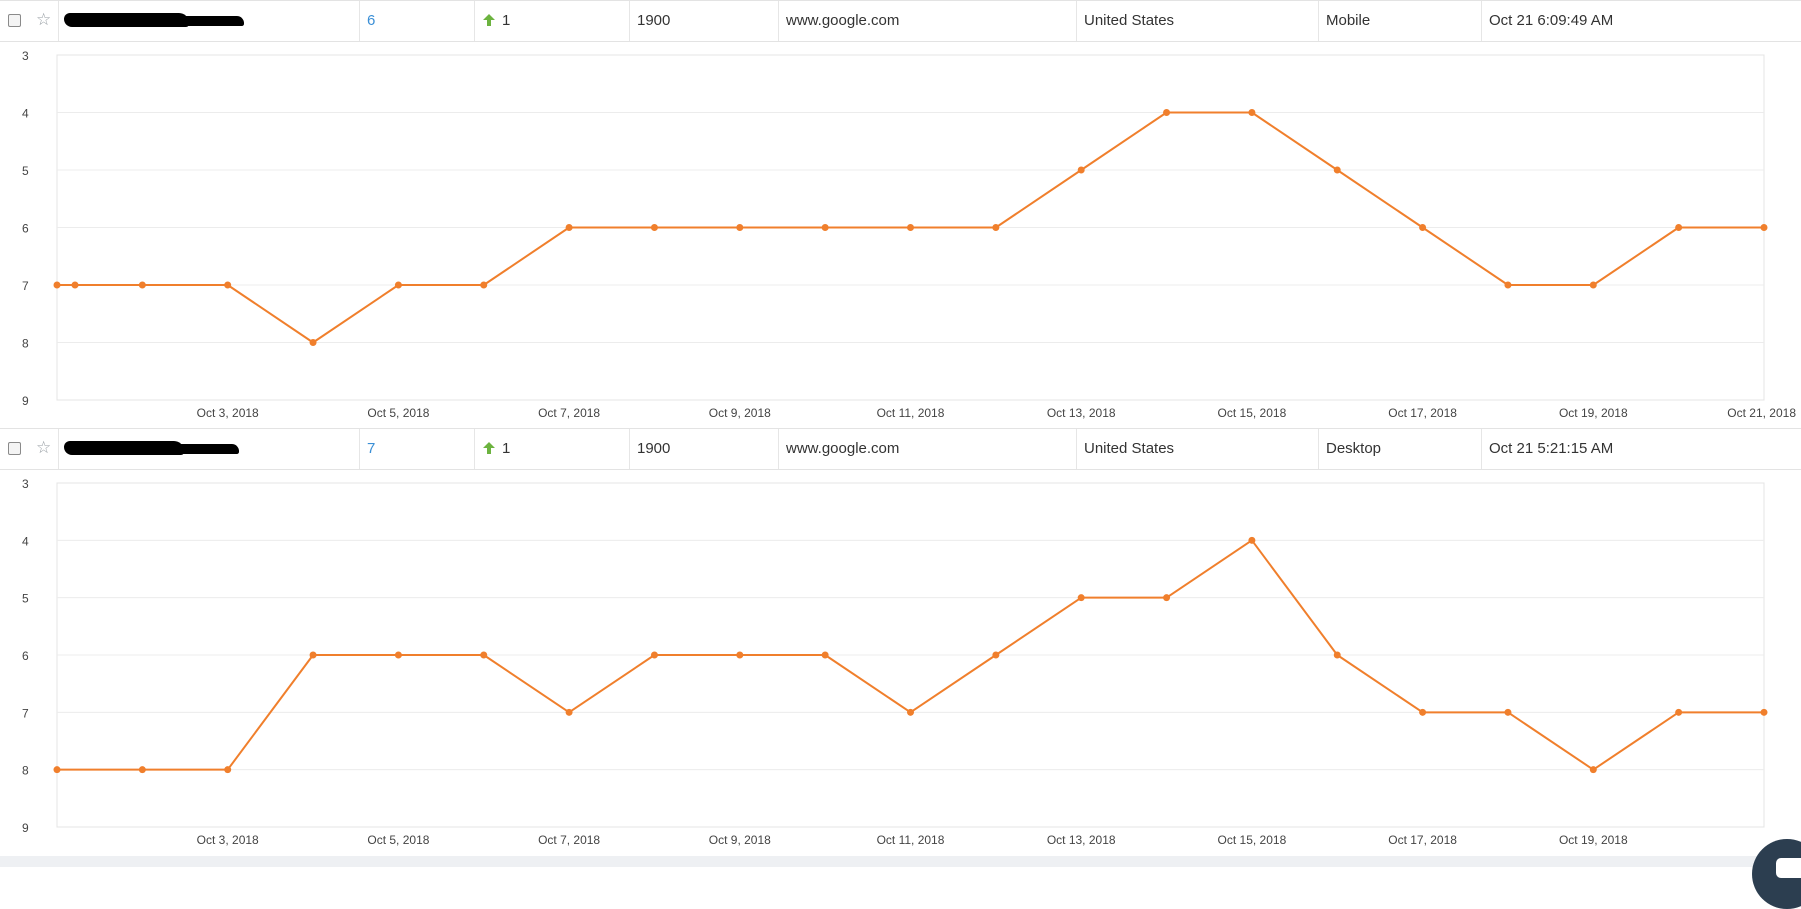  Describe the element at coordinates (1761, 413) in the screenshot. I see `x-tick-label: Oct 21, 2018` at that location.